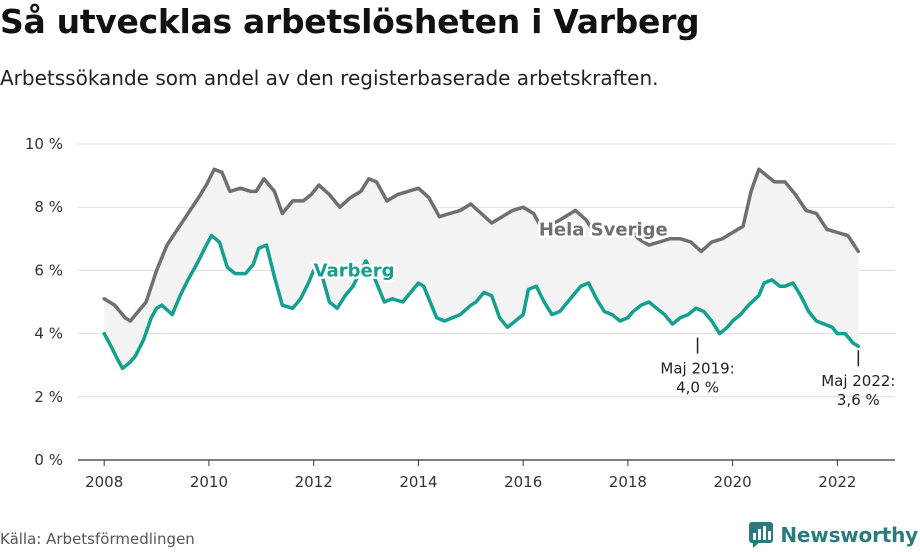 The height and width of the screenshot is (552, 920). What do you see at coordinates (97, 539) in the screenshot?
I see `source-text: Källa: Arbetsförmedlingen` at bounding box center [97, 539].